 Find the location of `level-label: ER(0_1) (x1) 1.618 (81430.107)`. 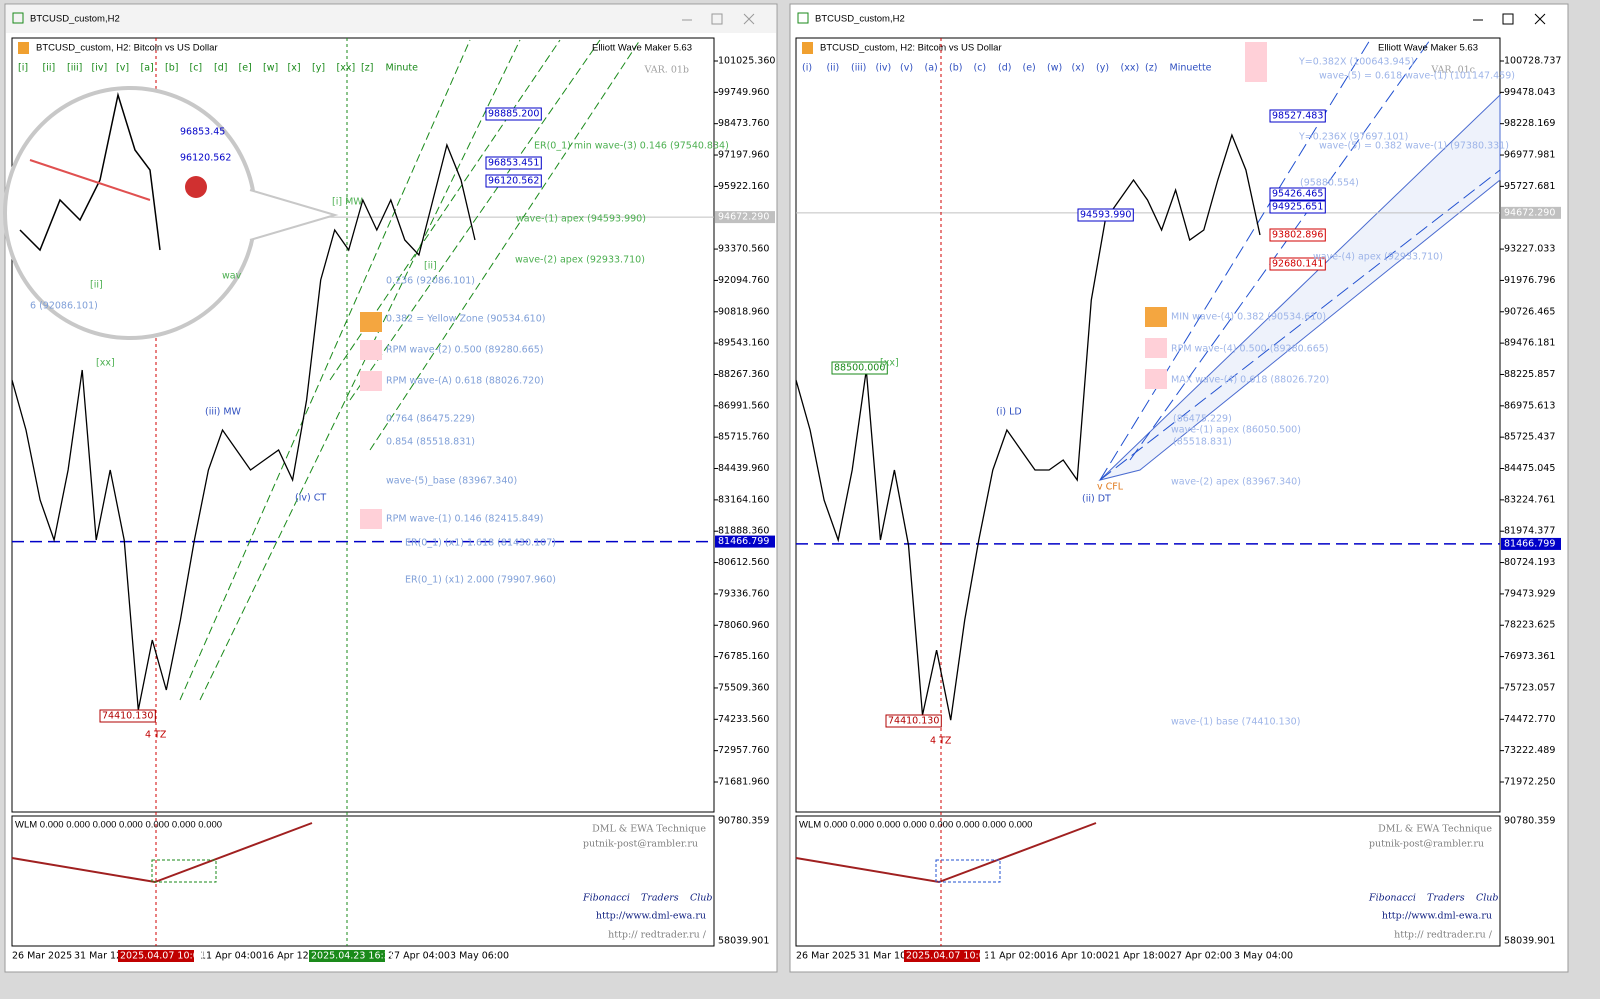

level-label: ER(0_1) (x1) 1.618 (81430.107) is located at coordinates (480, 543).